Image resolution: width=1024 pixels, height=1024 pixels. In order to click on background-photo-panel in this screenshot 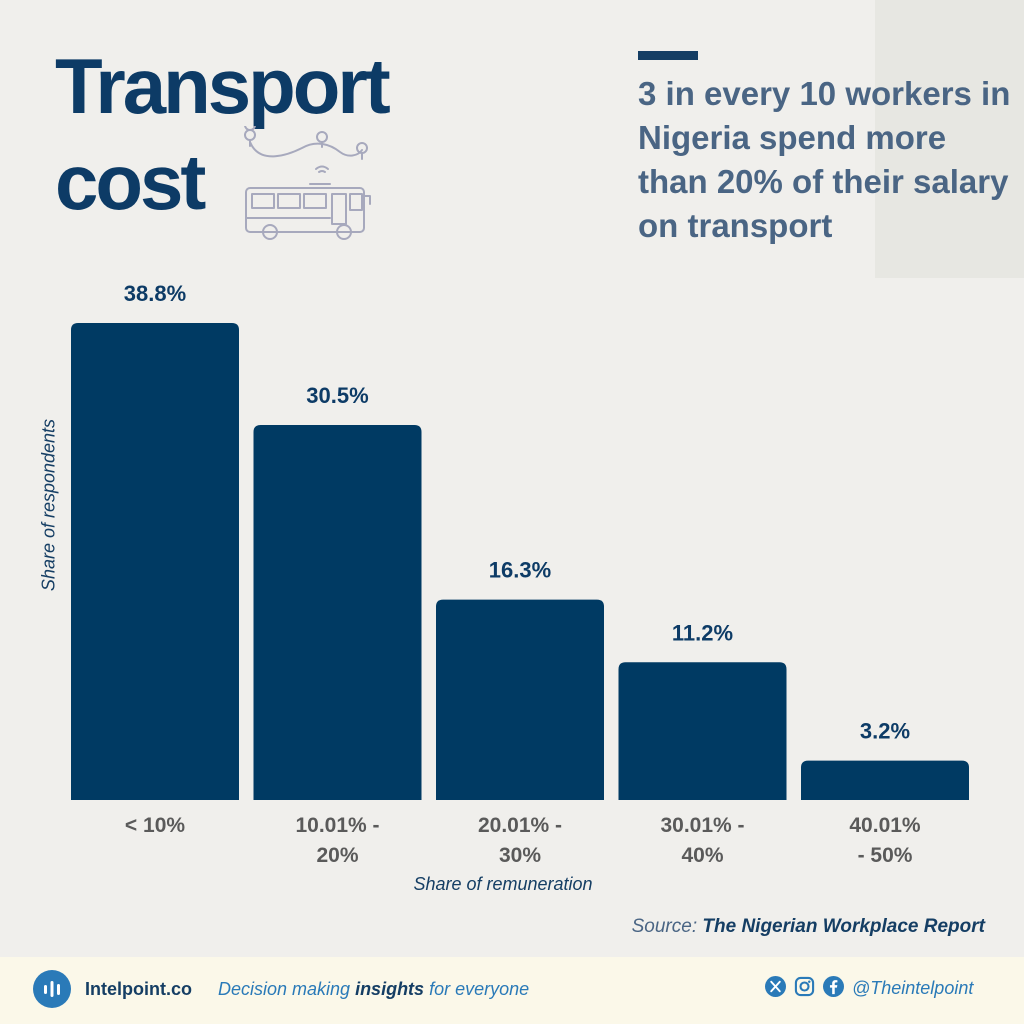, I will do `click(949, 139)`.